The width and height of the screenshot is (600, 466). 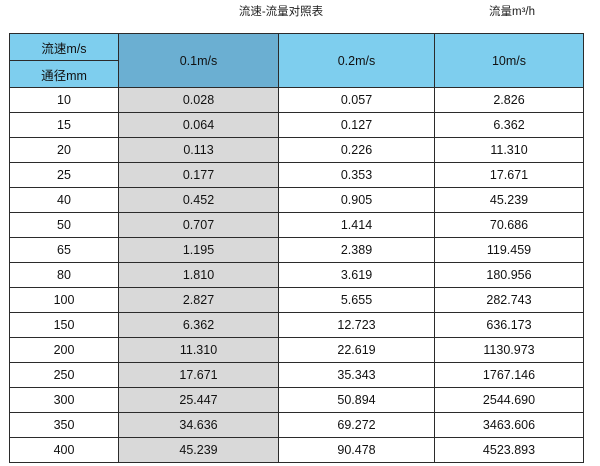 What do you see at coordinates (64, 100) in the screenshot?
I see `cell-nominal-diameter: 10` at bounding box center [64, 100].